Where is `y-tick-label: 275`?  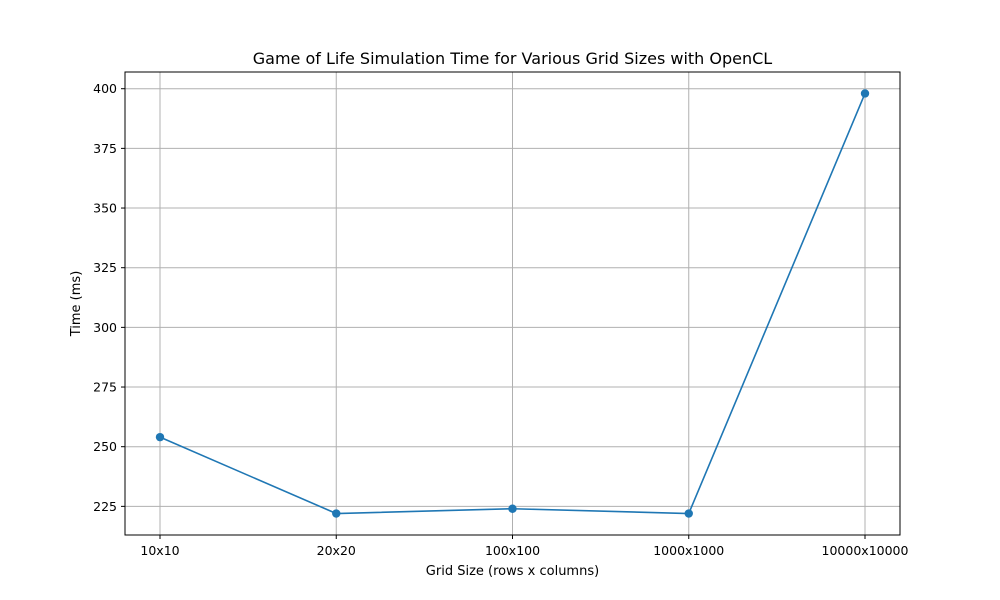 y-tick-label: 275 is located at coordinates (105, 387).